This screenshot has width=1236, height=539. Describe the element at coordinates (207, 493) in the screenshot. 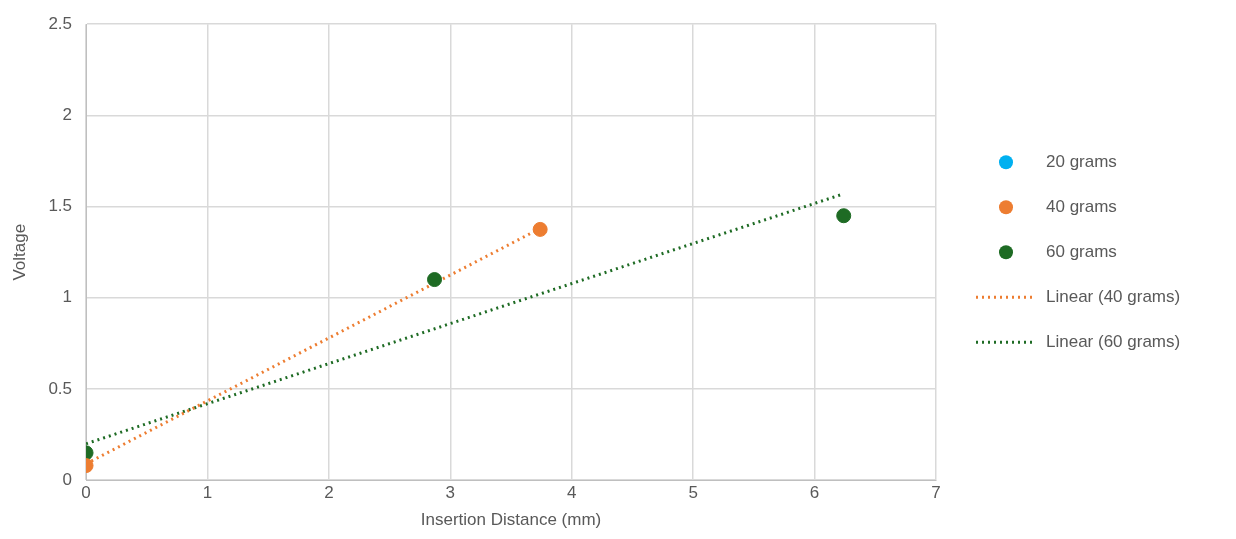

I see `x-tick-label: 1` at that location.